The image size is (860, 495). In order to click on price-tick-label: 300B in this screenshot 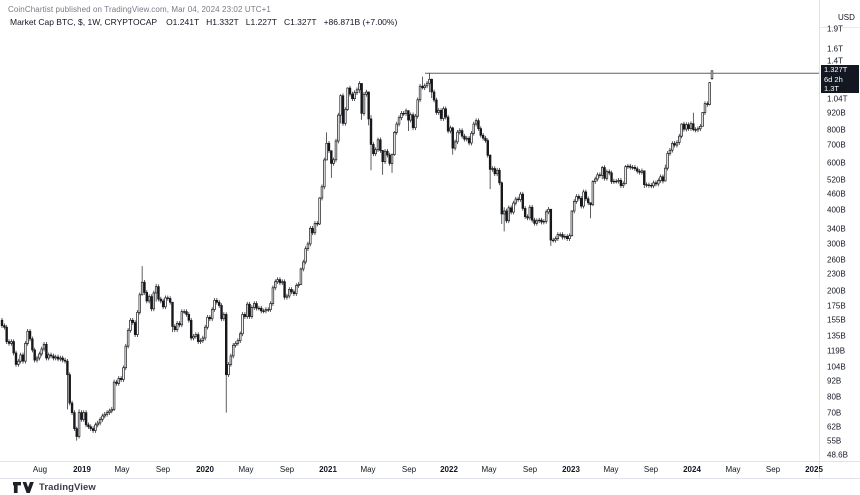, I will do `click(836, 243)`.